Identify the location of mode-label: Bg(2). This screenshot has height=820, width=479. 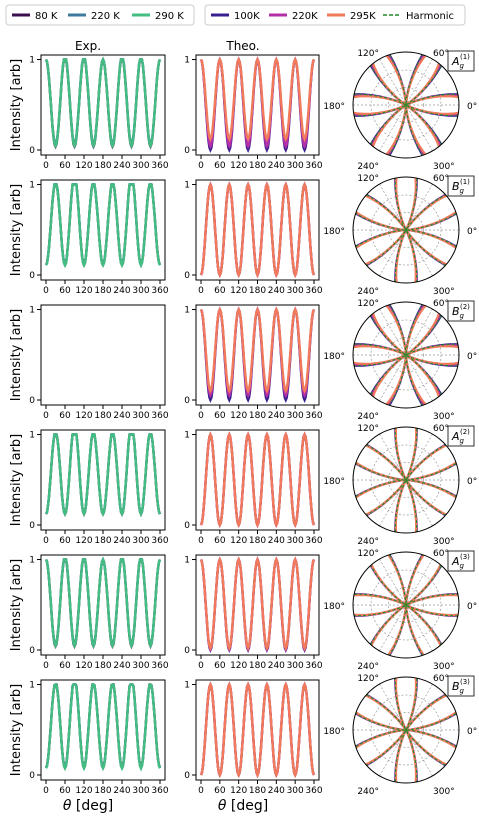
(461, 311).